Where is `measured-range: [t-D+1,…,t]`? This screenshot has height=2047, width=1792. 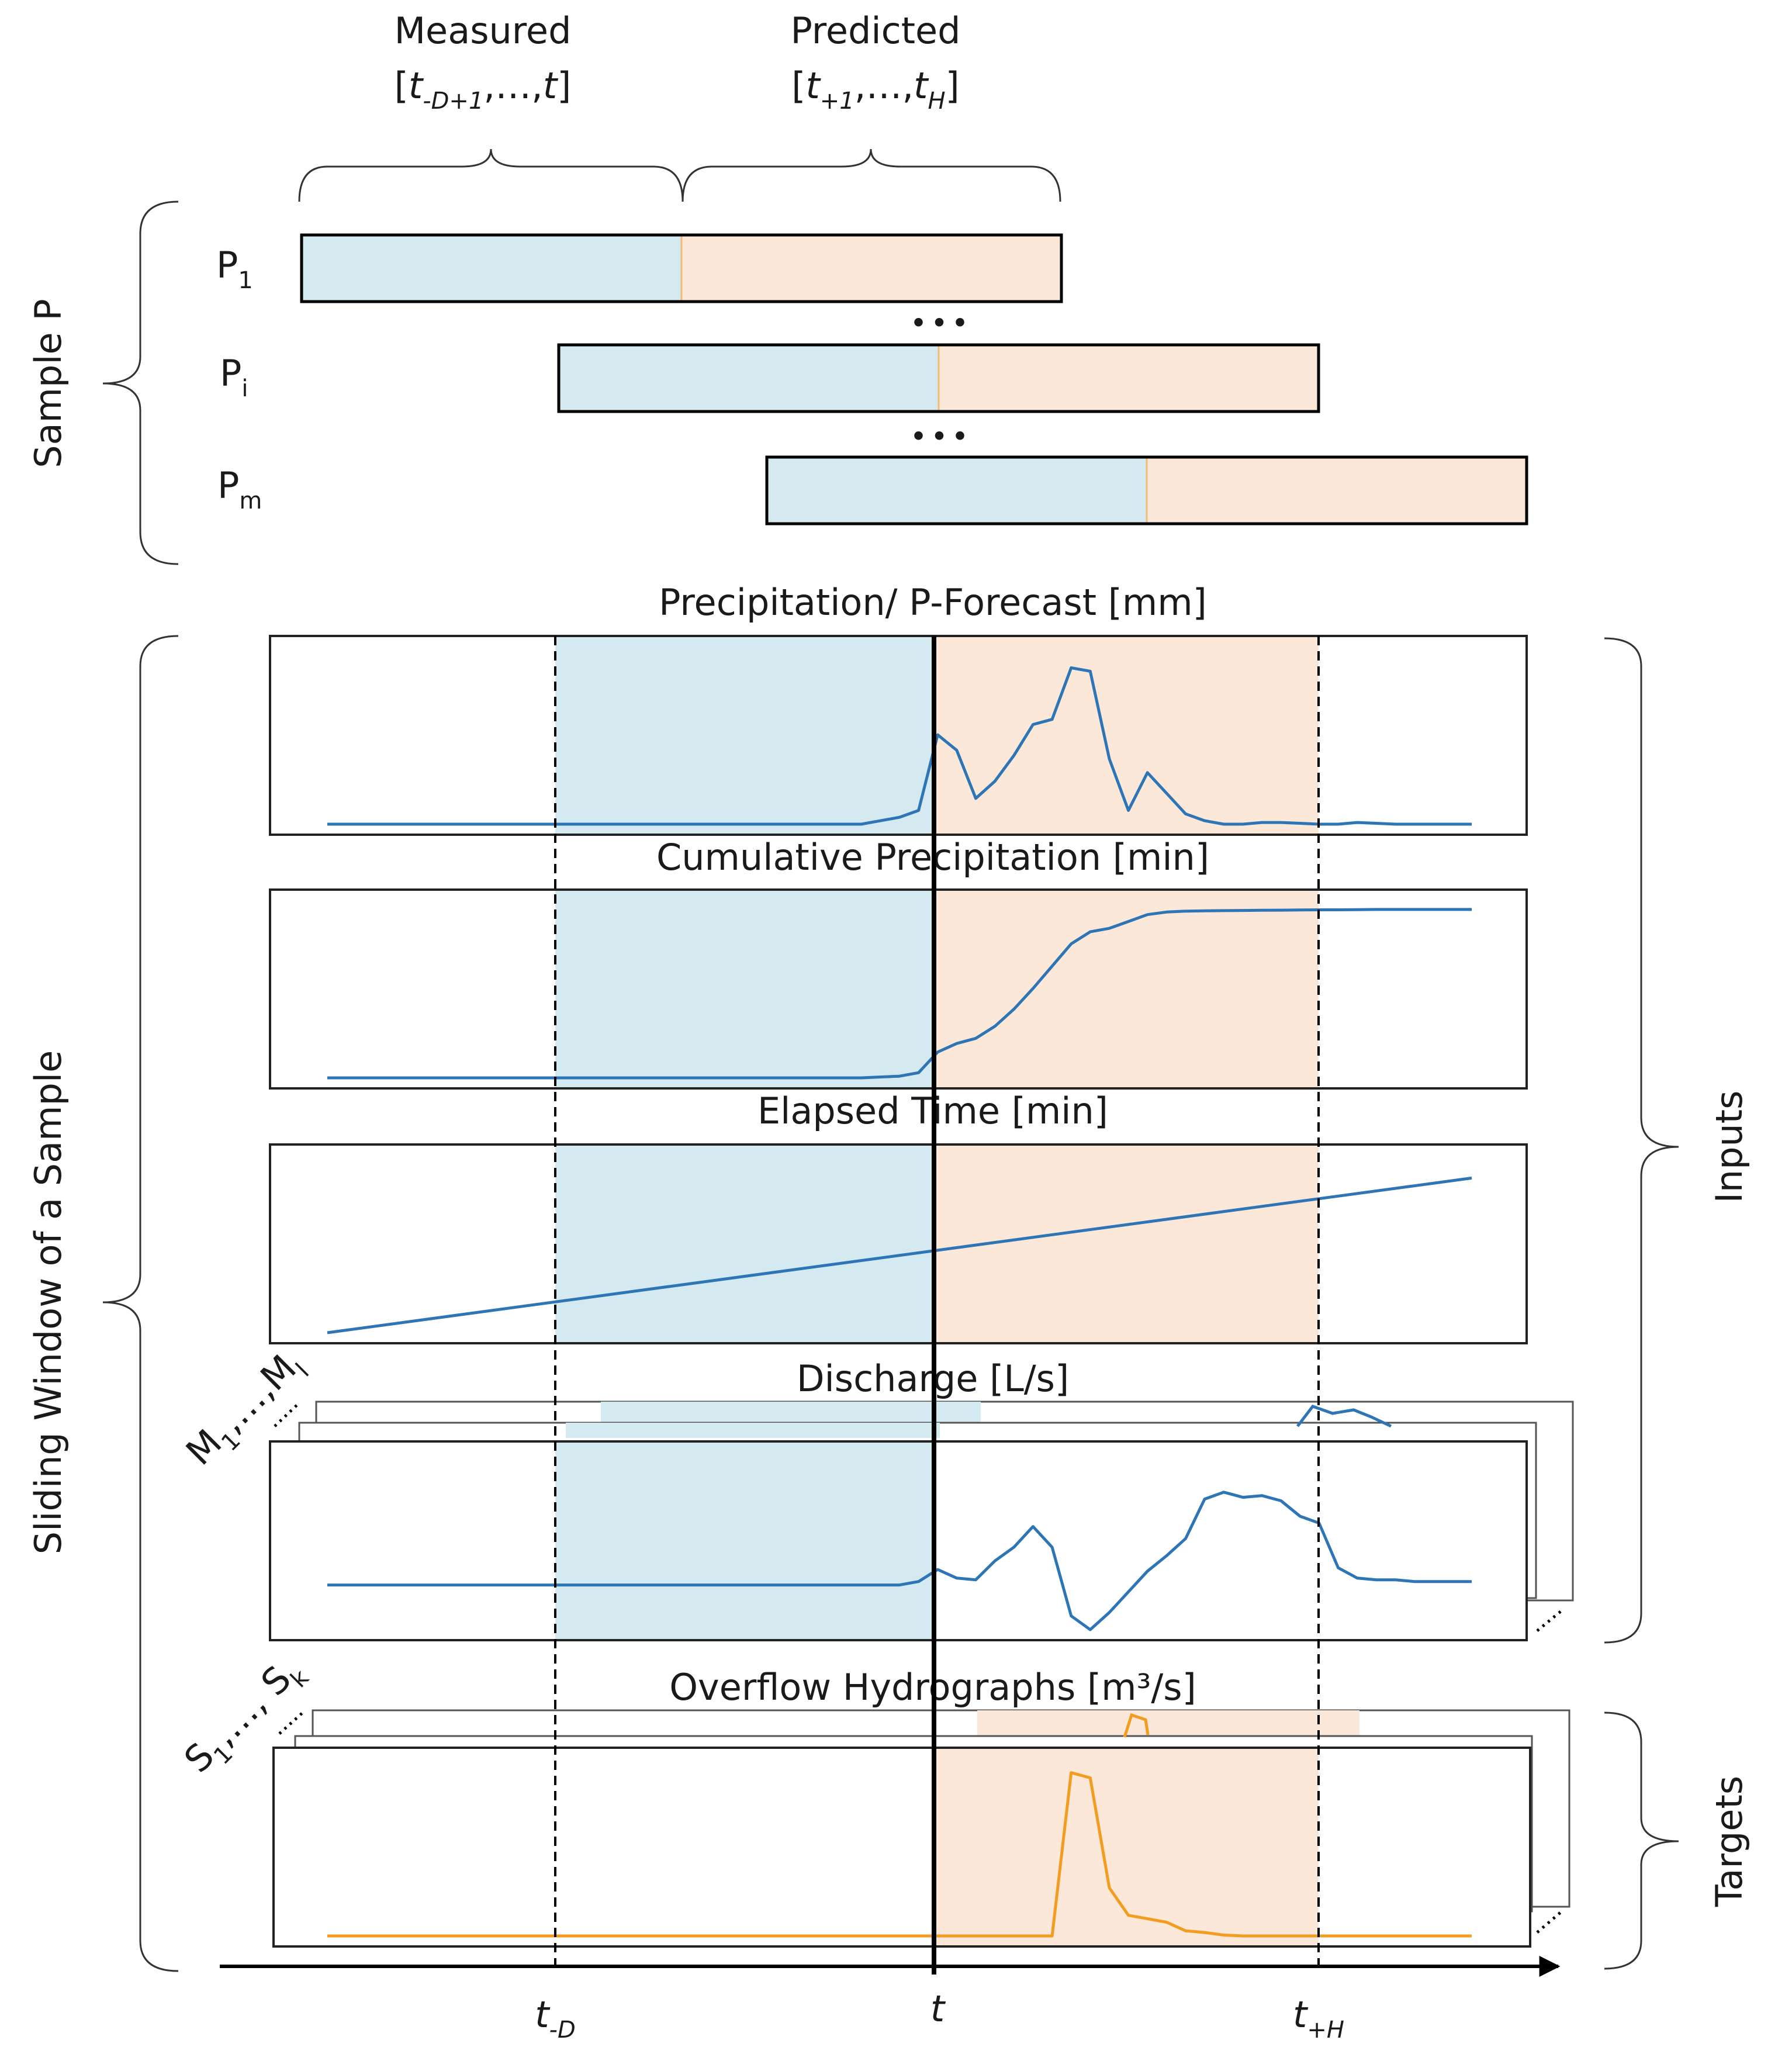
measured-range: [t-D+1,…,t] is located at coordinates (483, 89).